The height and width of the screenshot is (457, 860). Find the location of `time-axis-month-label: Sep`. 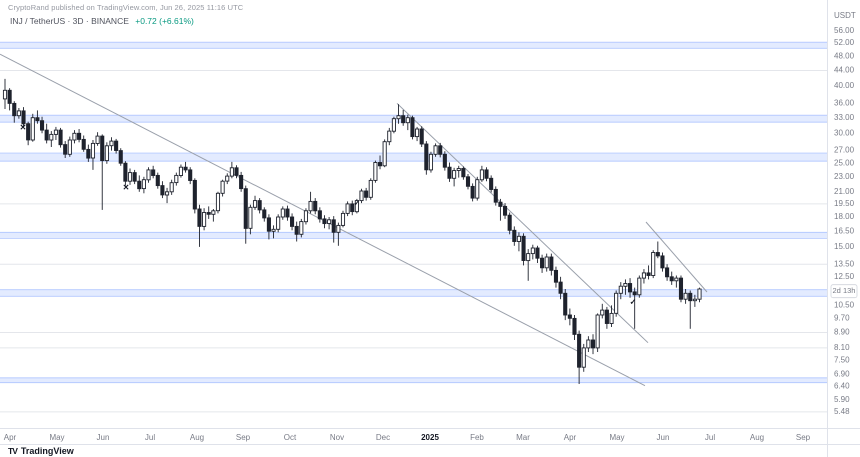

time-axis-month-label: Sep is located at coordinates (803, 437).